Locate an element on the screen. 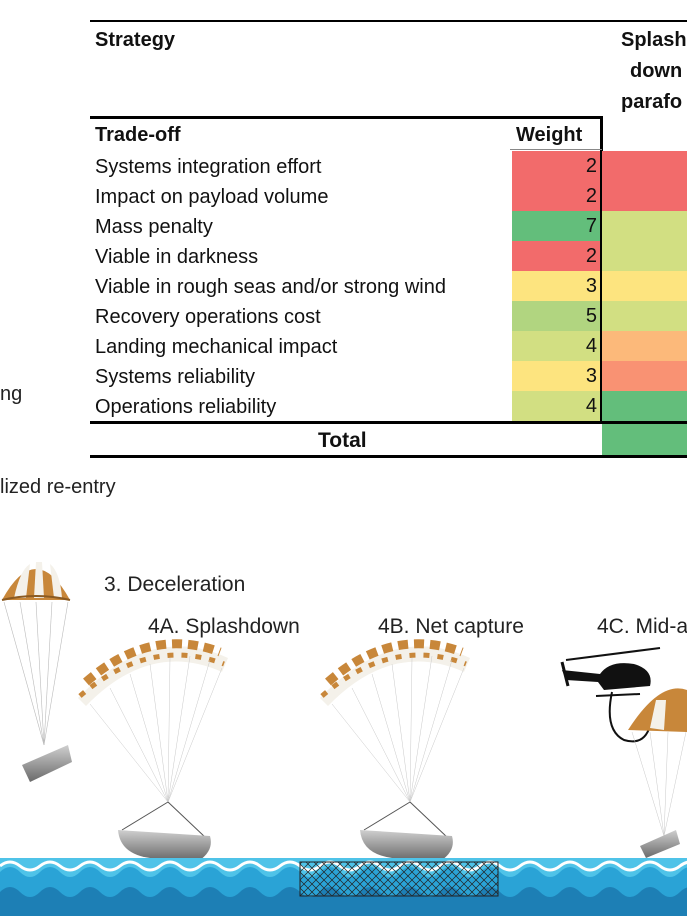 Image resolution: width=687 pixels, height=916 pixels. stage-4c-label: 4C. Mid-a is located at coordinates (642, 626).